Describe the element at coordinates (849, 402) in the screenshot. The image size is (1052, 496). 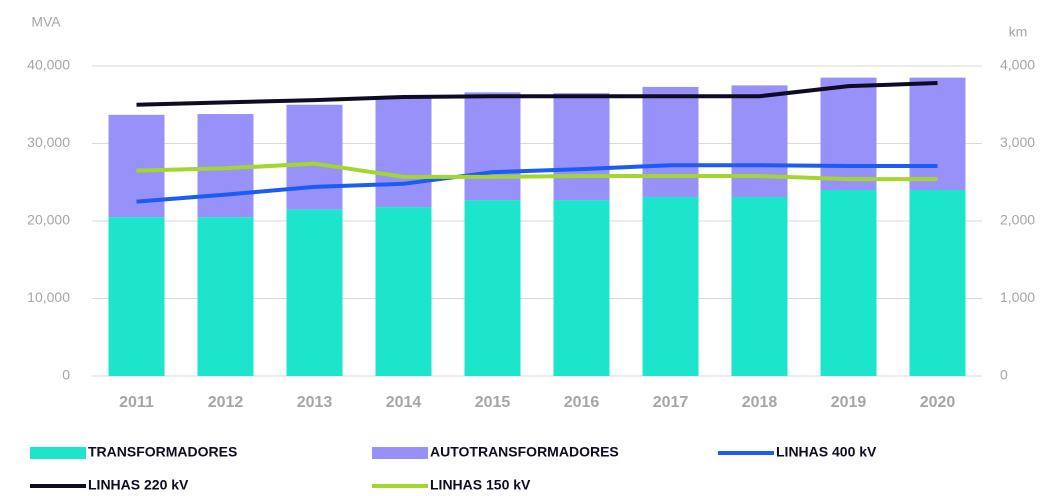
I see `x-tick-label: 2019` at that location.